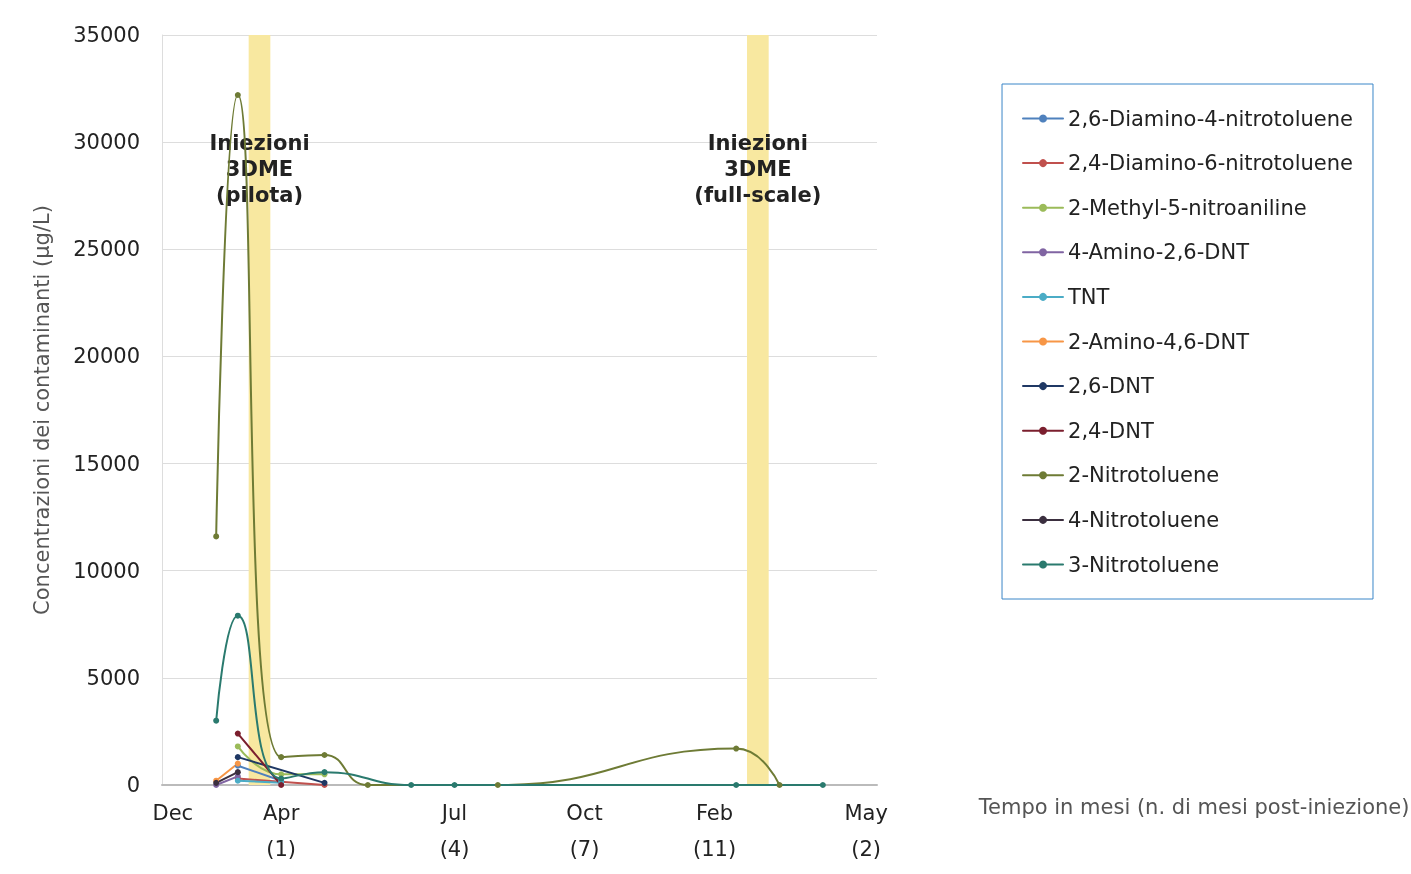 This screenshot has width=1411, height=874. Describe the element at coordinates (1111, 386) in the screenshot. I see `legend-label: 2,6-DNT` at that location.